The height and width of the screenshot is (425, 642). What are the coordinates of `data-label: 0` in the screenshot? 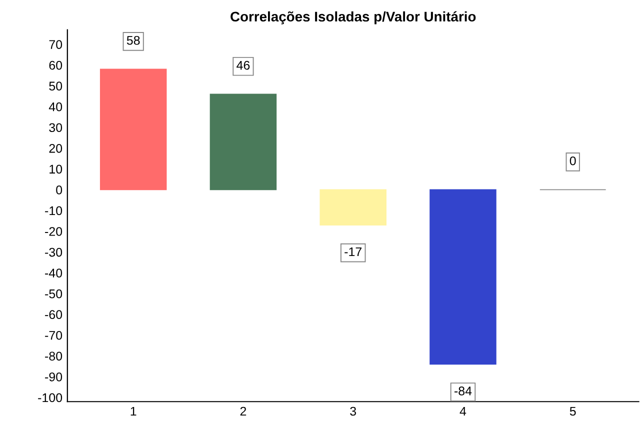 It's located at (573, 161).